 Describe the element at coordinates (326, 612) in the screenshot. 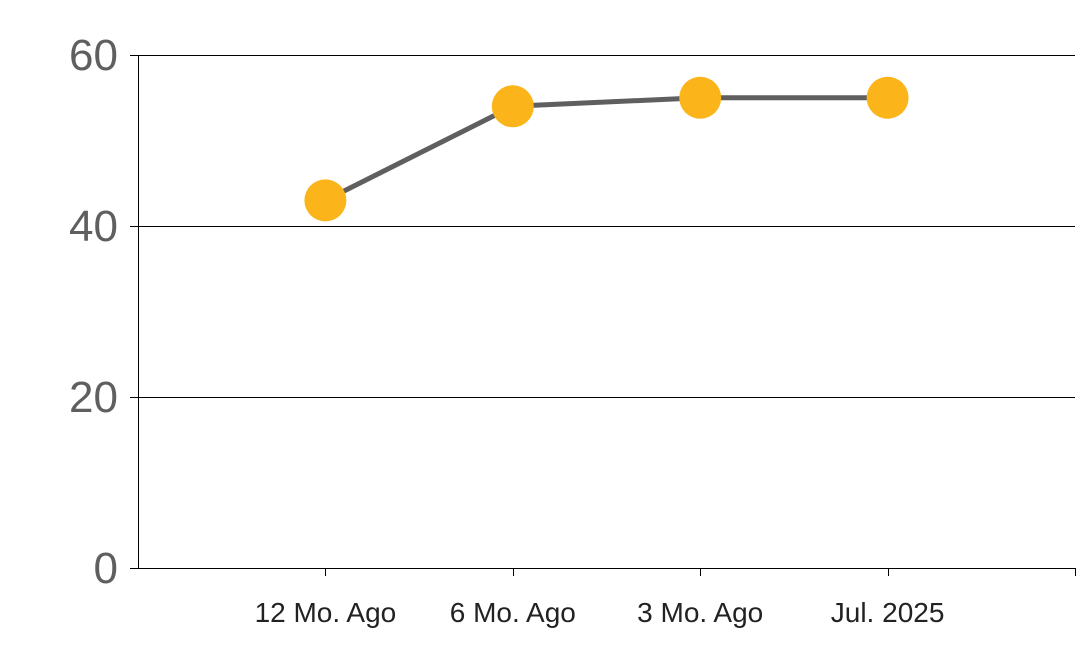

I see `x-tick-label-0: 12 Mo. Ago` at that location.